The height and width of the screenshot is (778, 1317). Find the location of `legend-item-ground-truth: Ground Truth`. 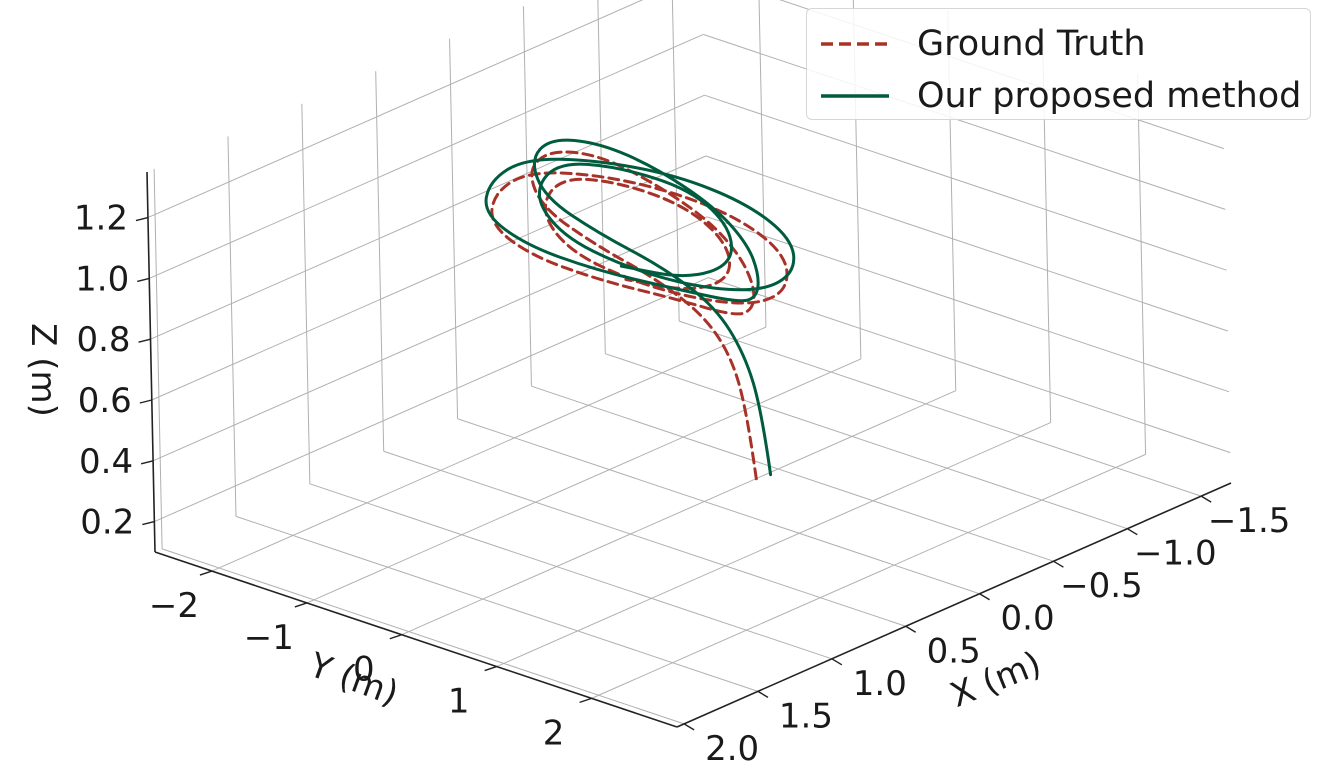

legend-item-ground-truth: Ground Truth is located at coordinates (982, 44).